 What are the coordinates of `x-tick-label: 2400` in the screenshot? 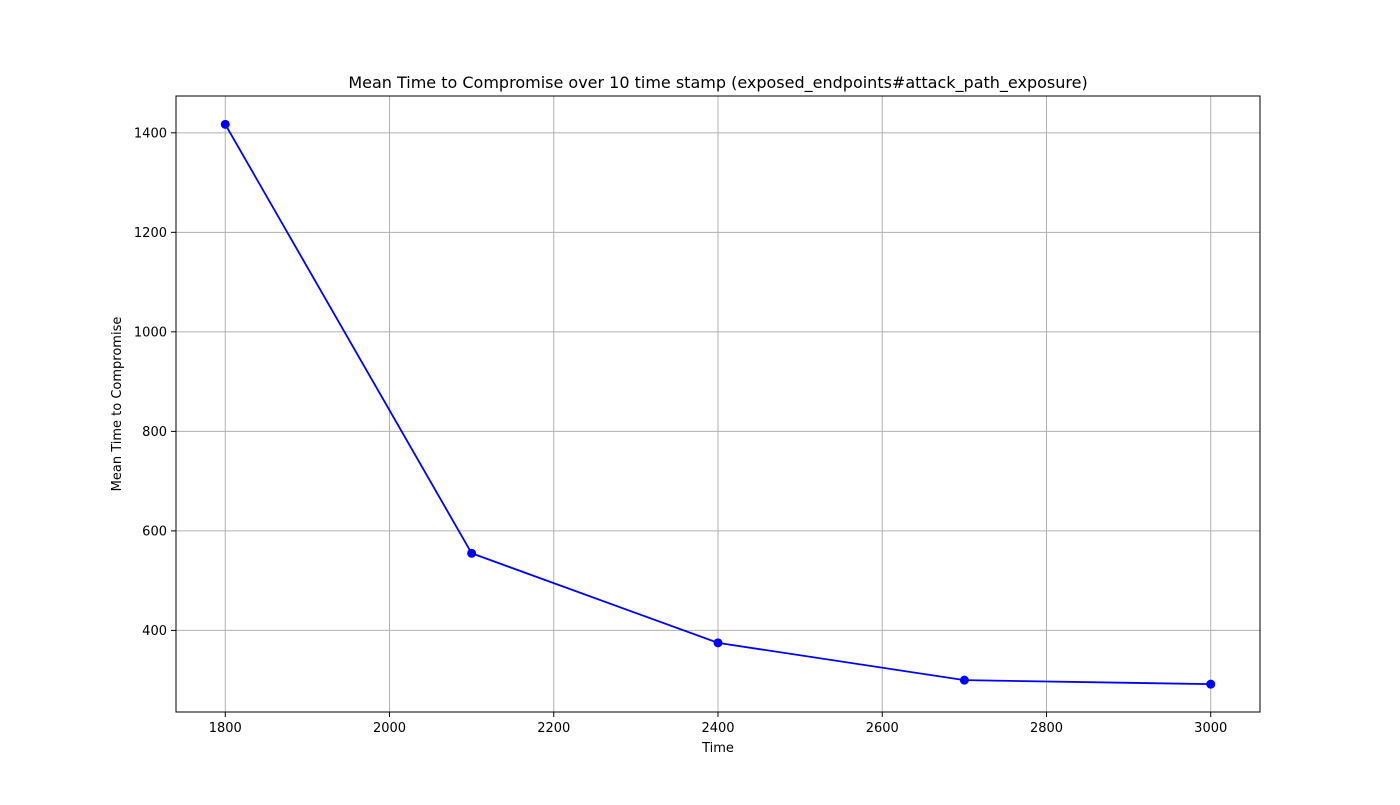 It's located at (717, 728).